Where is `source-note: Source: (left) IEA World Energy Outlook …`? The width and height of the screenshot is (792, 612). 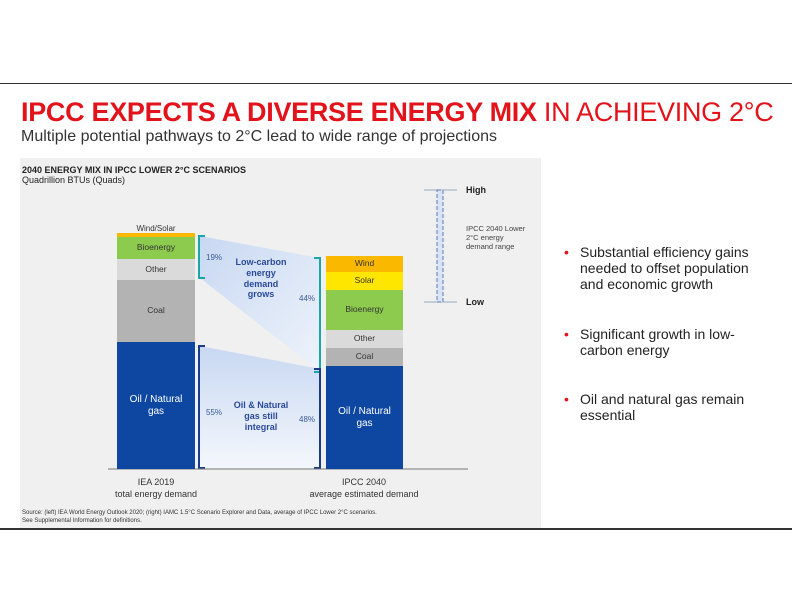 source-note: Source: (left) IEA World Energy Outlook … is located at coordinates (199, 517).